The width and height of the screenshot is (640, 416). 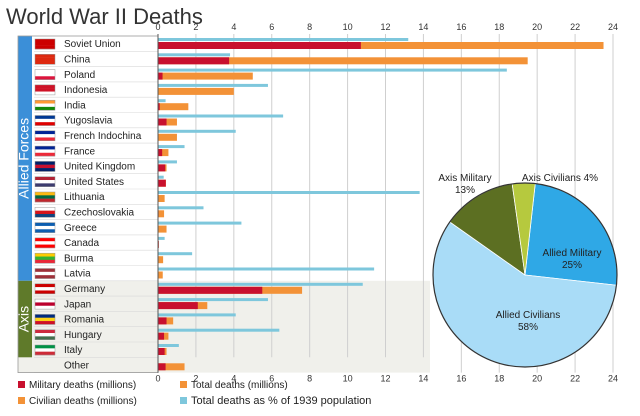 I want to click on x-tick-label-bottom: 10, so click(x=348, y=379).